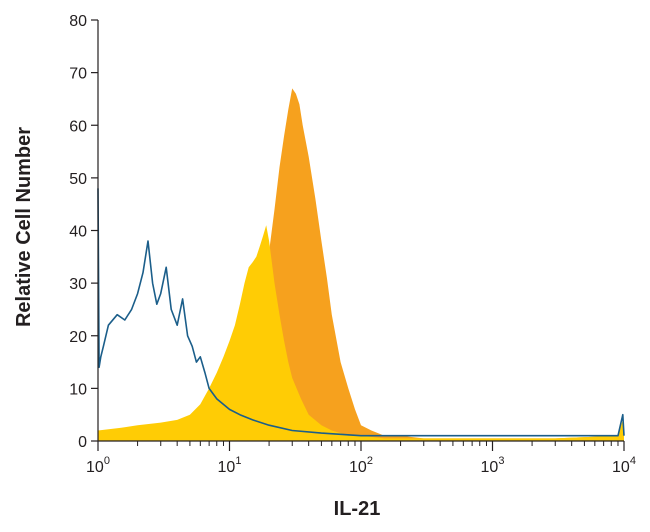 This screenshot has width=650, height=532. Describe the element at coordinates (24, 227) in the screenshot. I see `y-axis-title: Relative Cell Number` at that location.